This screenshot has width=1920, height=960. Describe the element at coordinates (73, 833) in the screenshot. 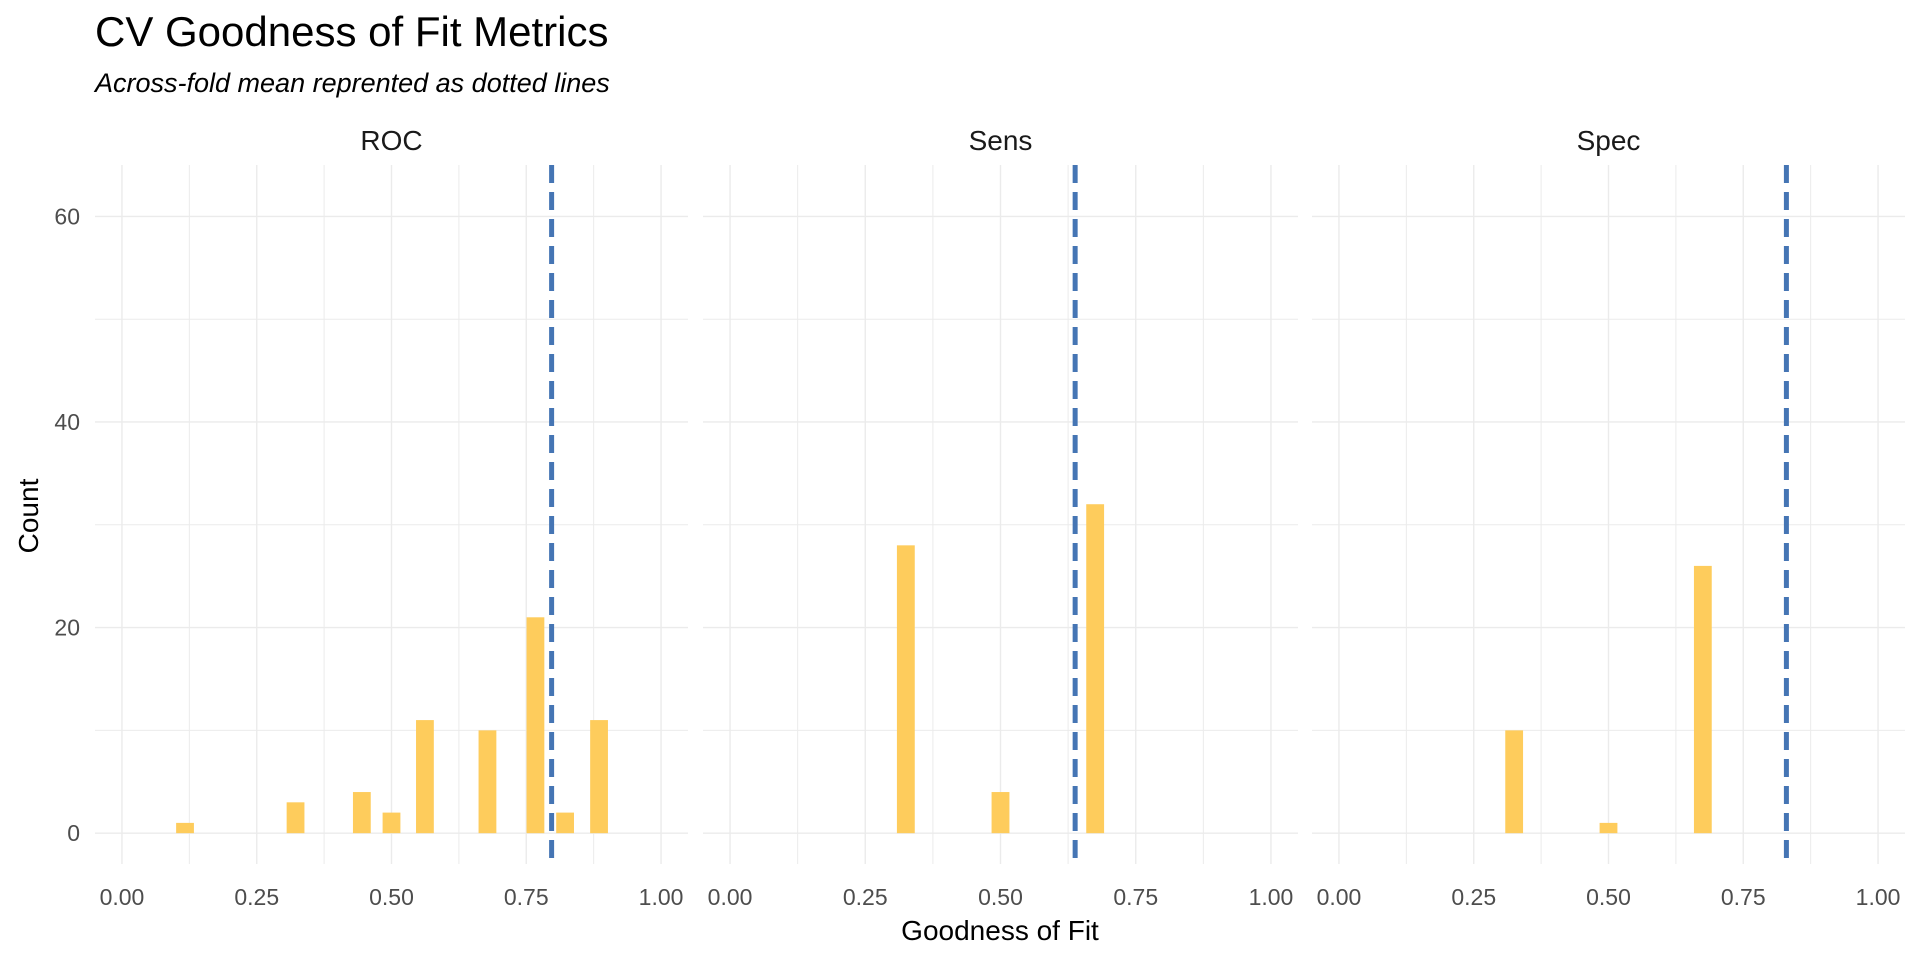

I see `y-tick-label: 0` at that location.